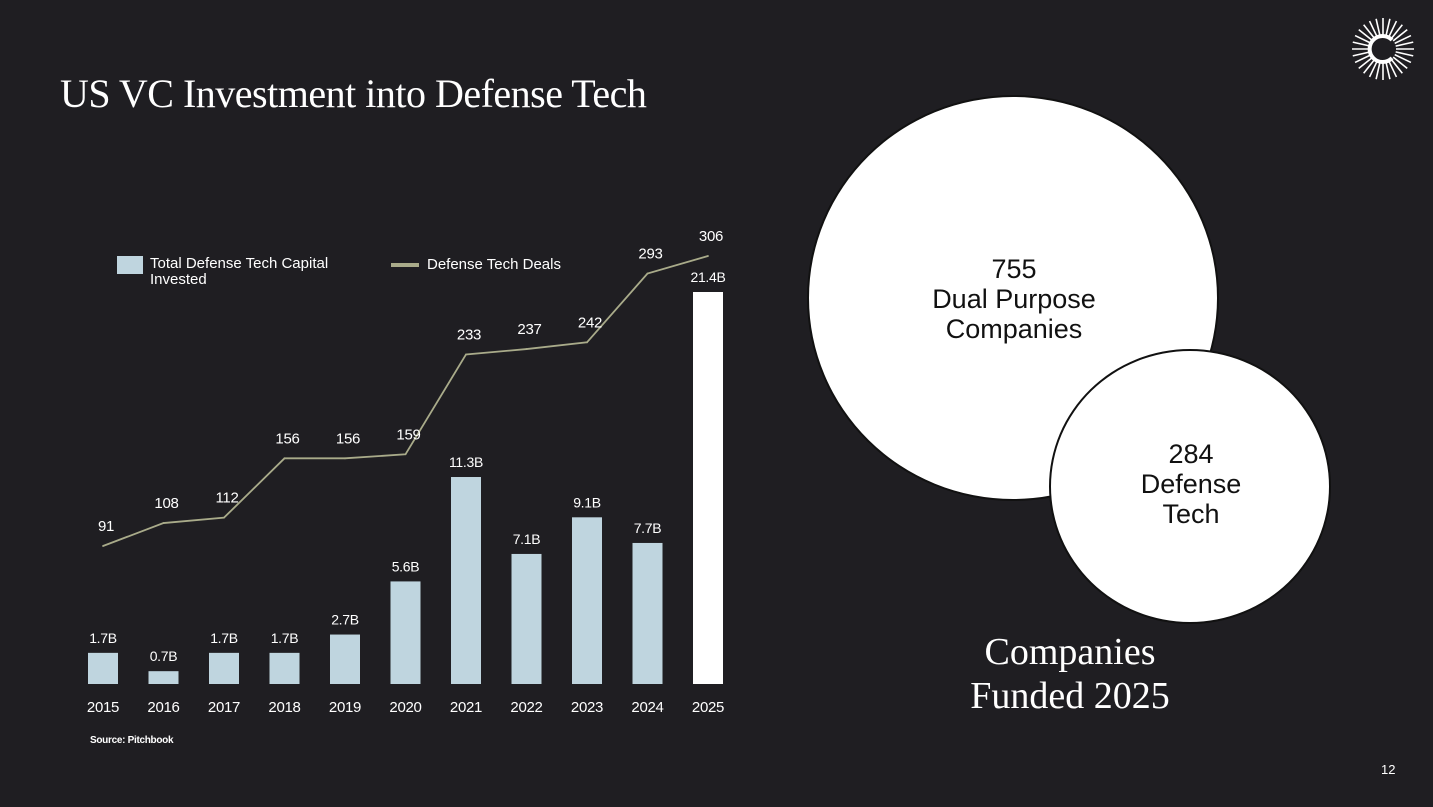 Image resolution: width=1433 pixels, height=807 pixels. I want to click on x-tick-label: 2018, so click(284, 707).